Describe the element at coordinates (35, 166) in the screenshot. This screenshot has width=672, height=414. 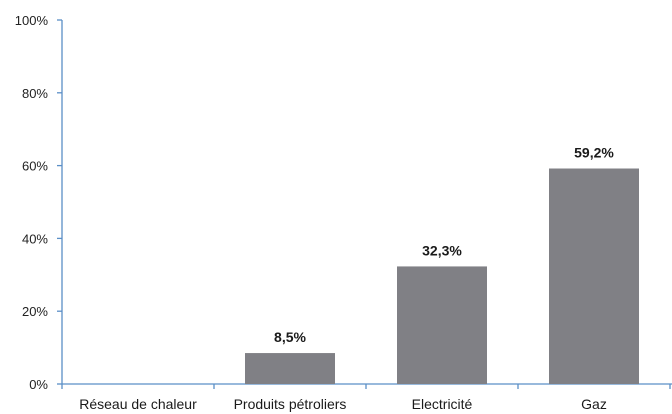
I see `y-tick-label: 60%` at that location.